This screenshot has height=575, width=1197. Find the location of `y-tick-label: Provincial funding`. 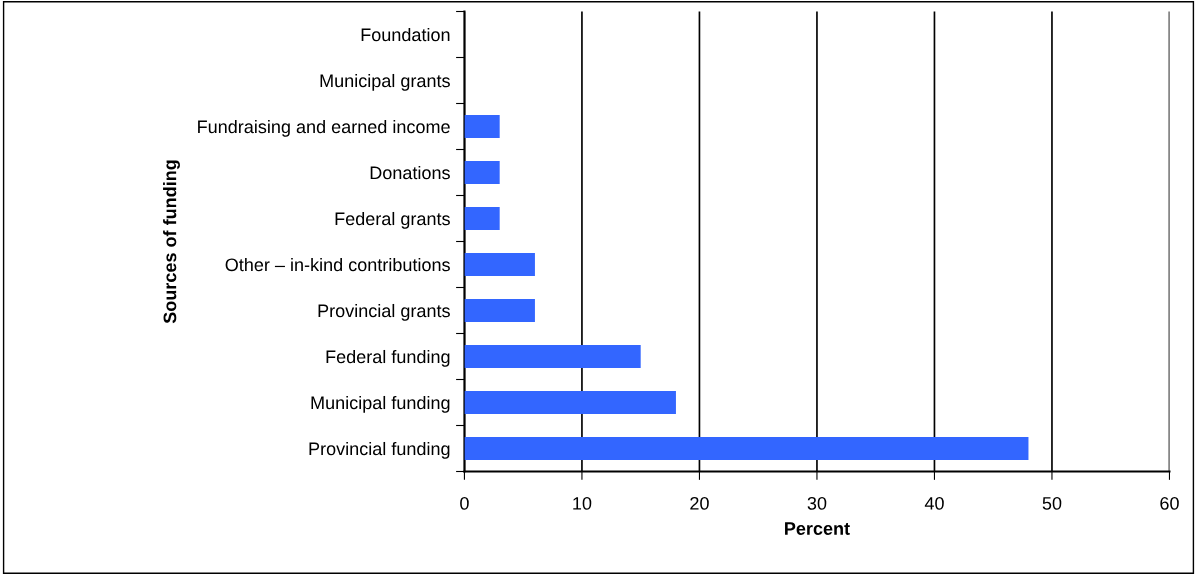

y-tick-label: Provincial funding is located at coordinates (379, 450).